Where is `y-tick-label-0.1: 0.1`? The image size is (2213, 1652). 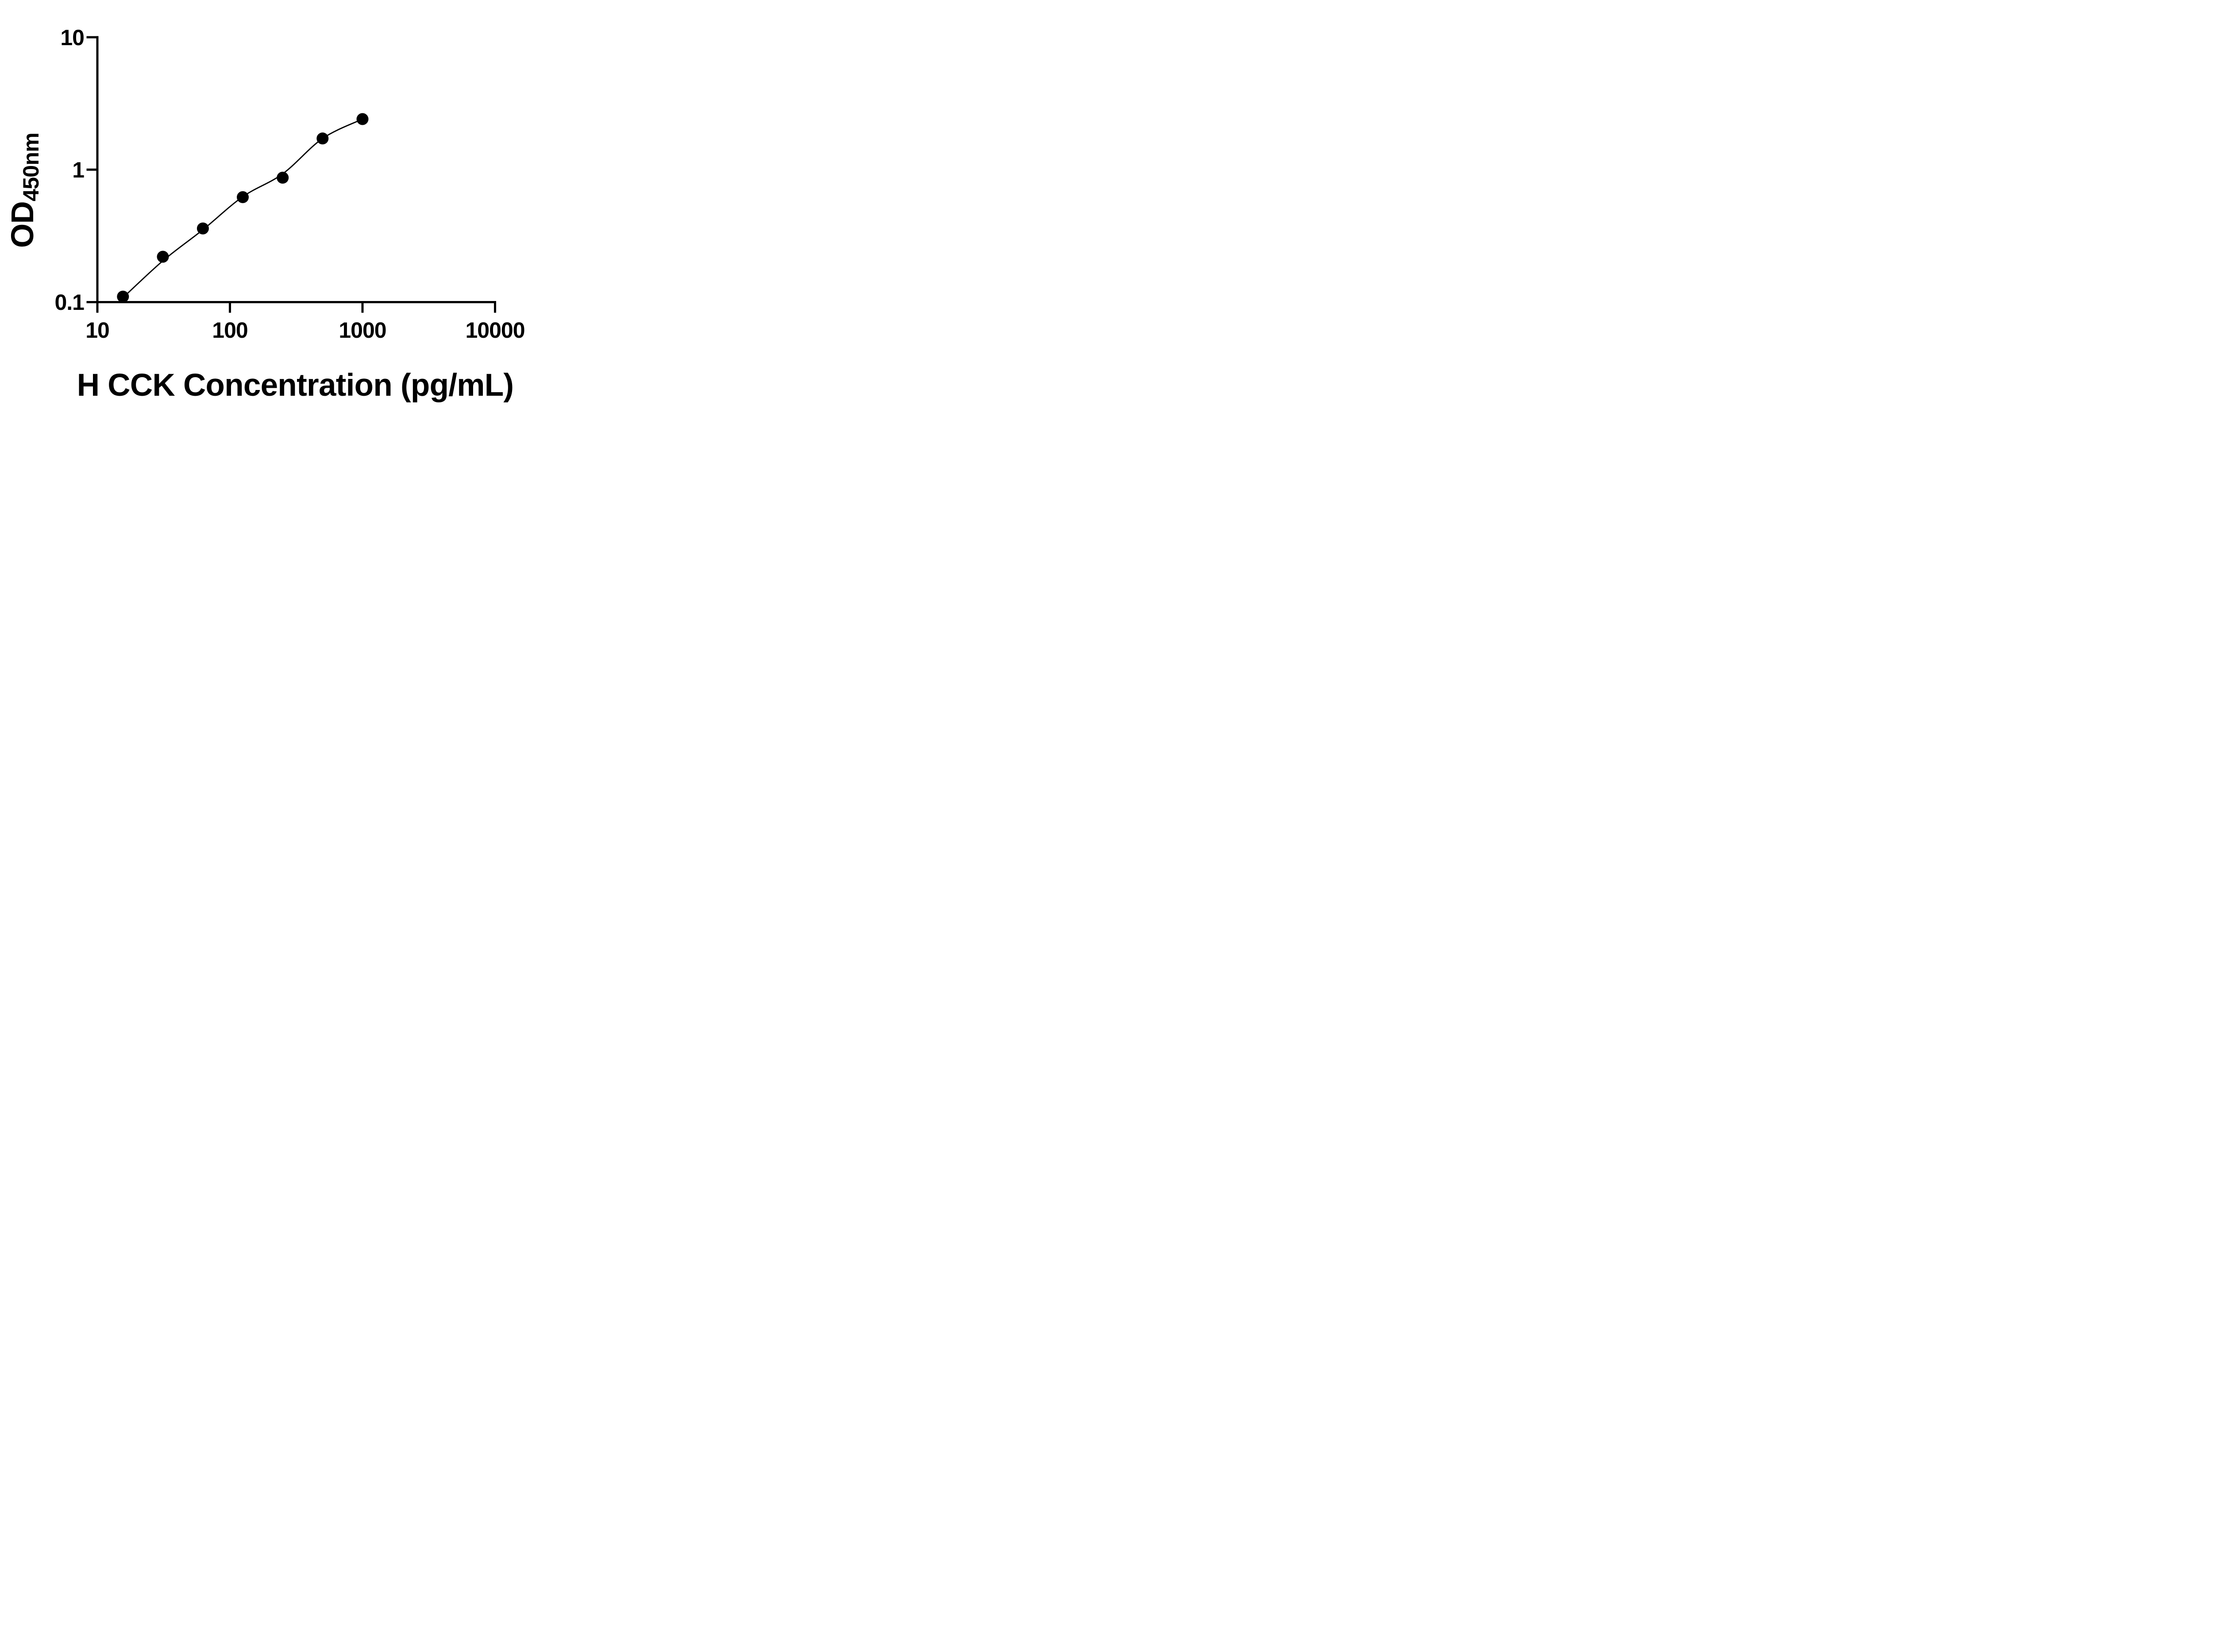 y-tick-label-0.1: 0.1 is located at coordinates (69, 302).